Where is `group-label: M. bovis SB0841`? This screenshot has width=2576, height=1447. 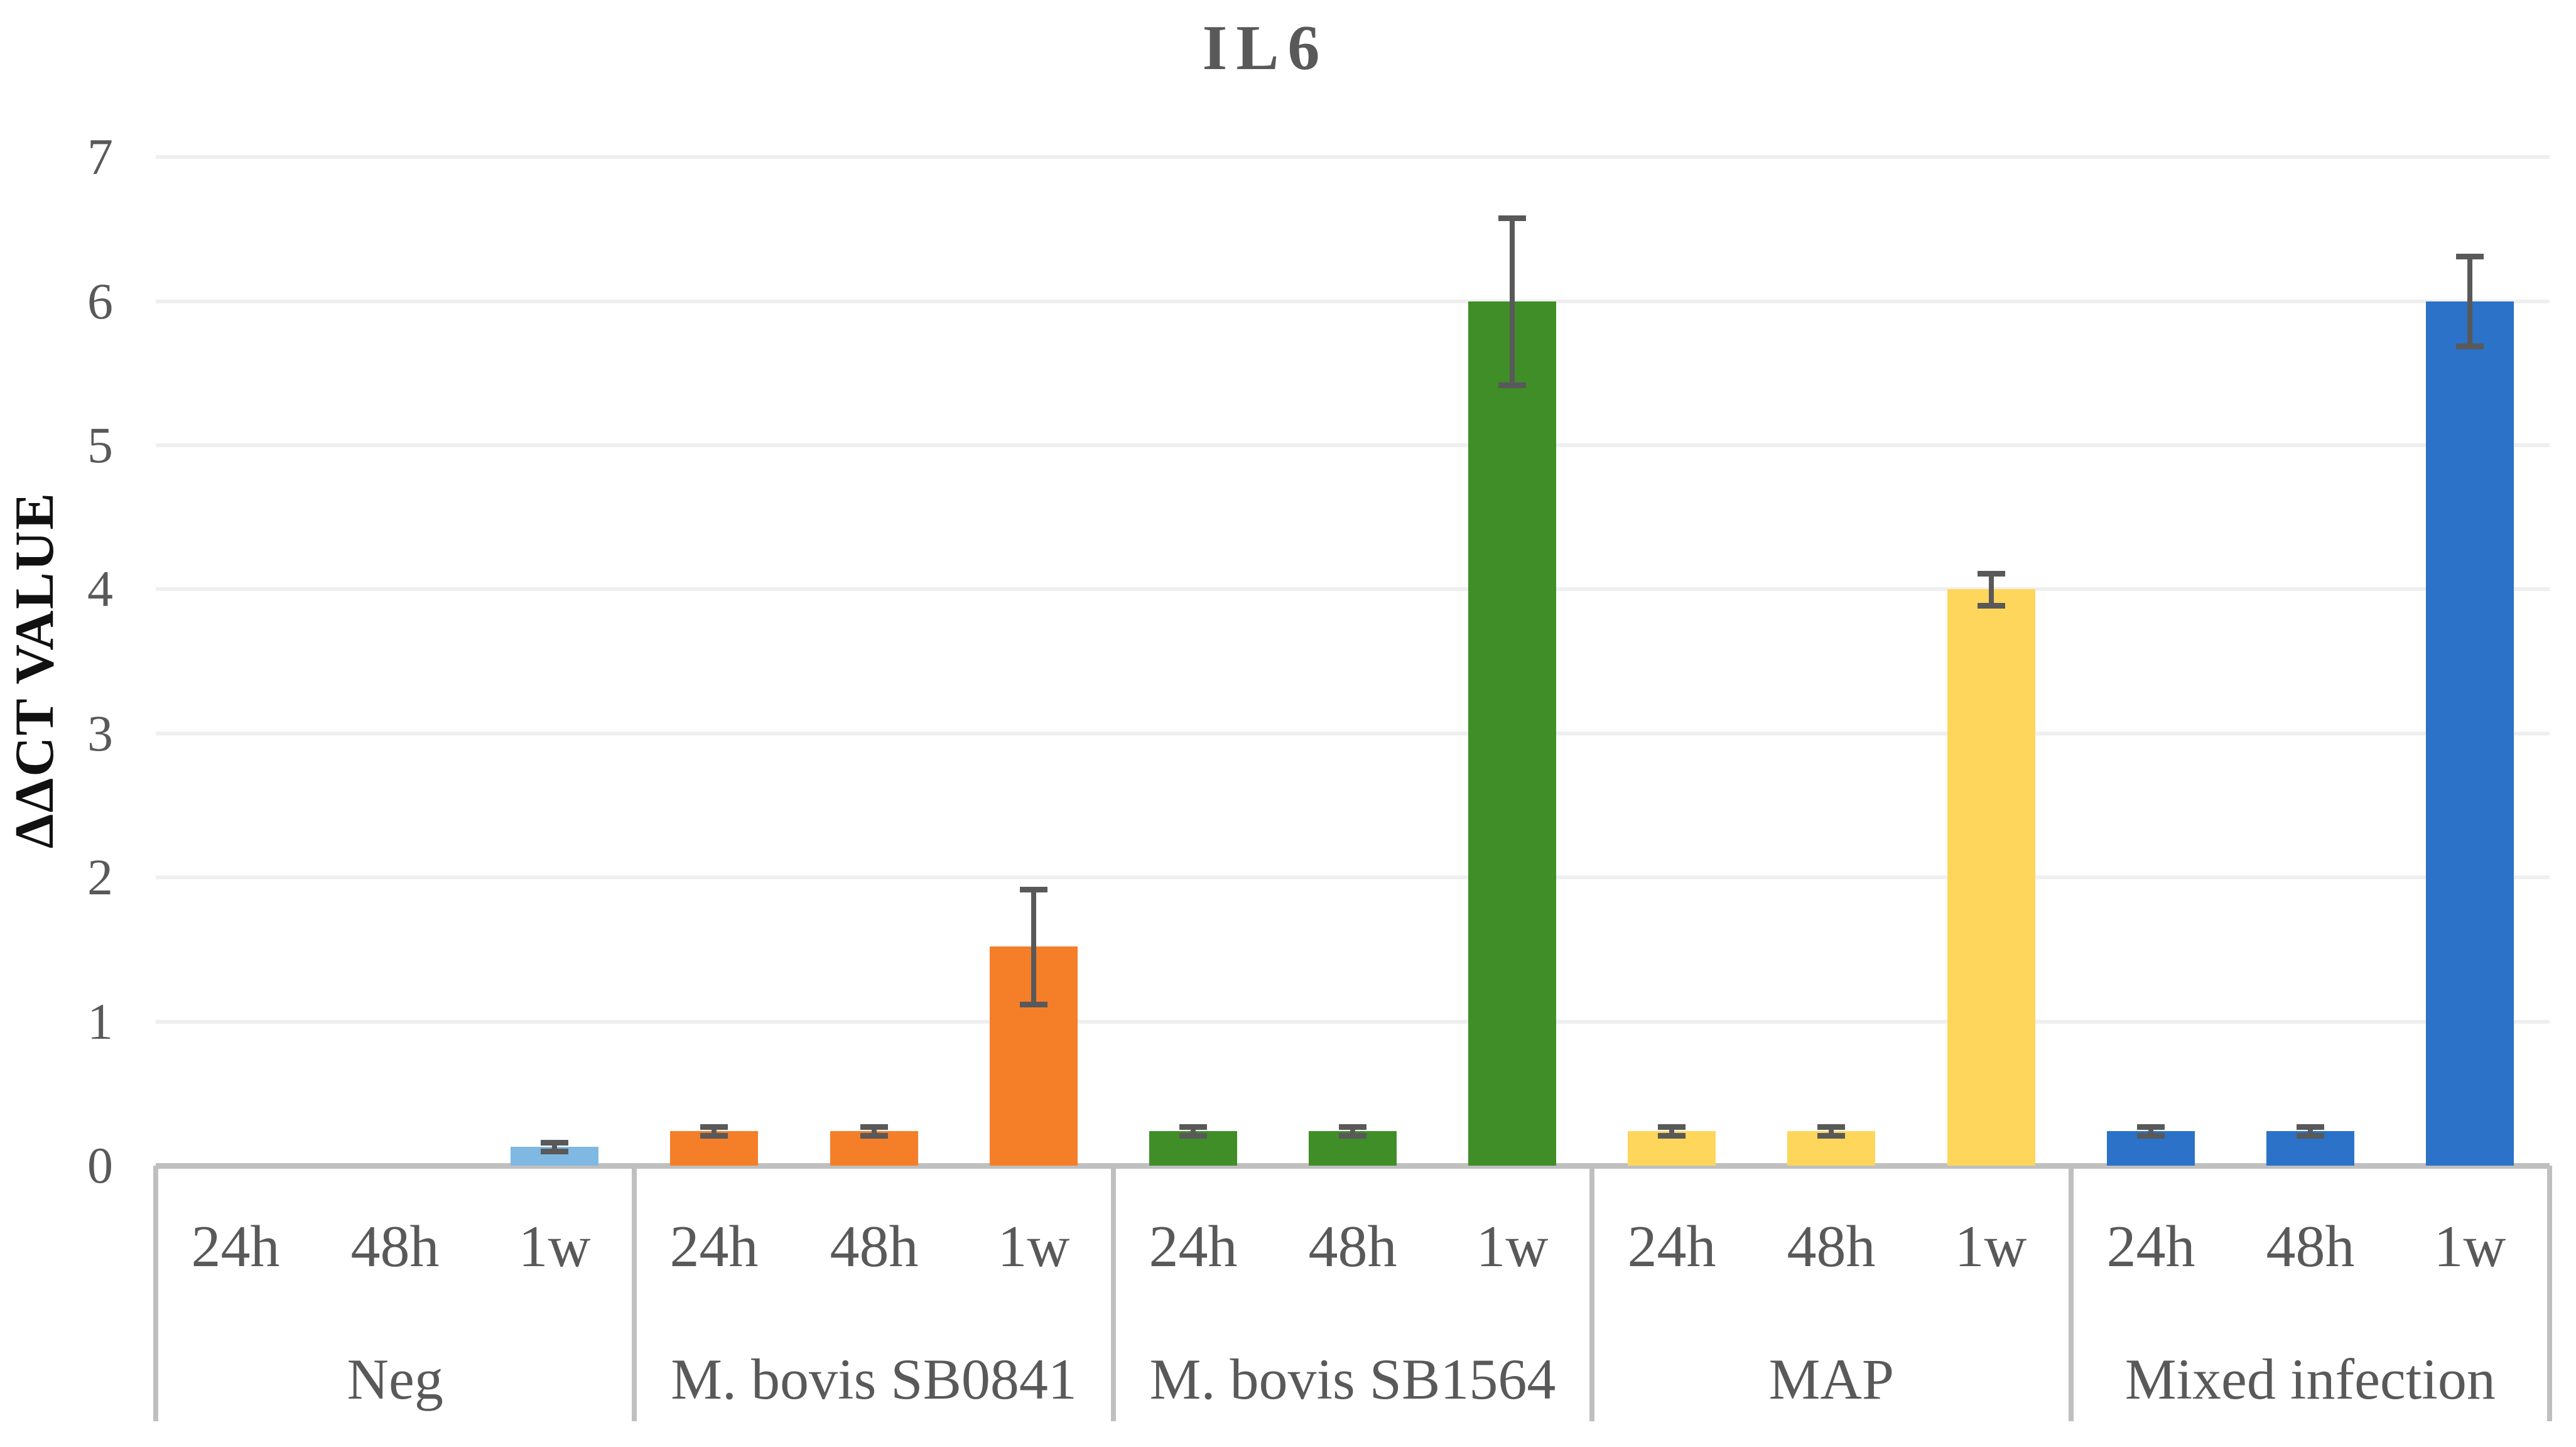 group-label: M. bovis SB0841 is located at coordinates (874, 1379).